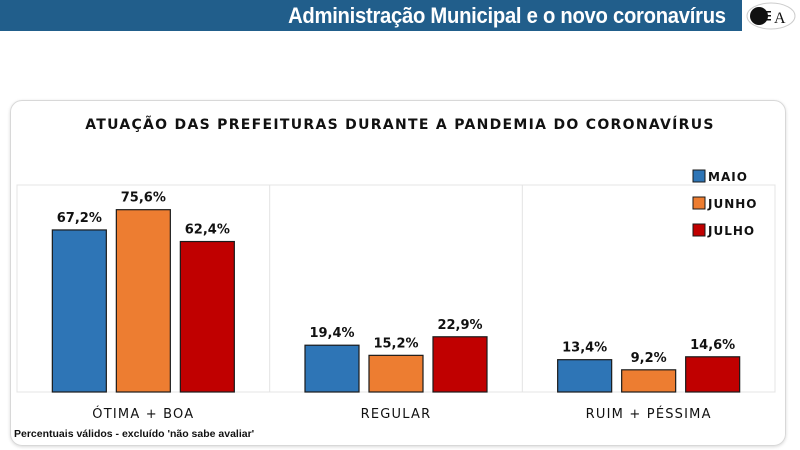 The image size is (800, 450). Describe the element at coordinates (649, 358) in the screenshot. I see `data-label: 9,2%` at that location.